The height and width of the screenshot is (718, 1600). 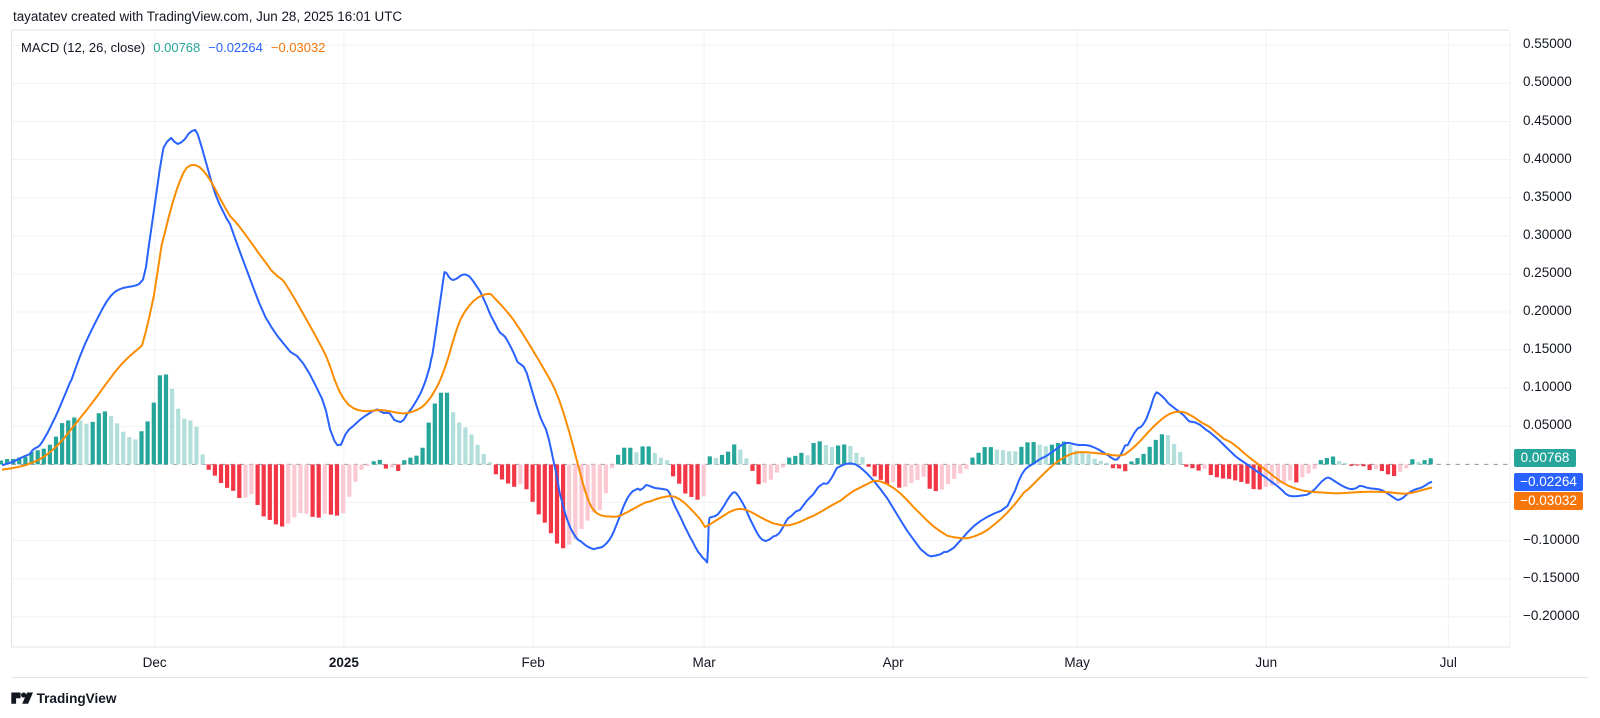 What do you see at coordinates (77, 698) in the screenshot?
I see `svg-text: TradingView` at bounding box center [77, 698].